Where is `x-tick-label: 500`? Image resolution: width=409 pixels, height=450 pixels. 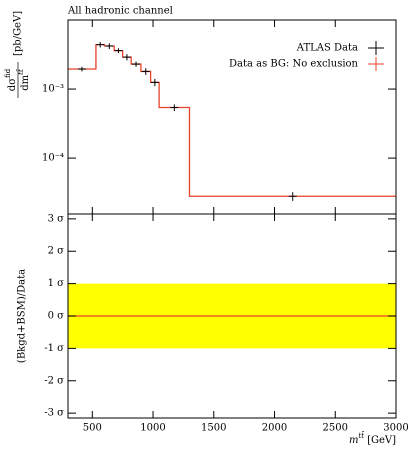
x-tick-label: 500 is located at coordinates (92, 428).